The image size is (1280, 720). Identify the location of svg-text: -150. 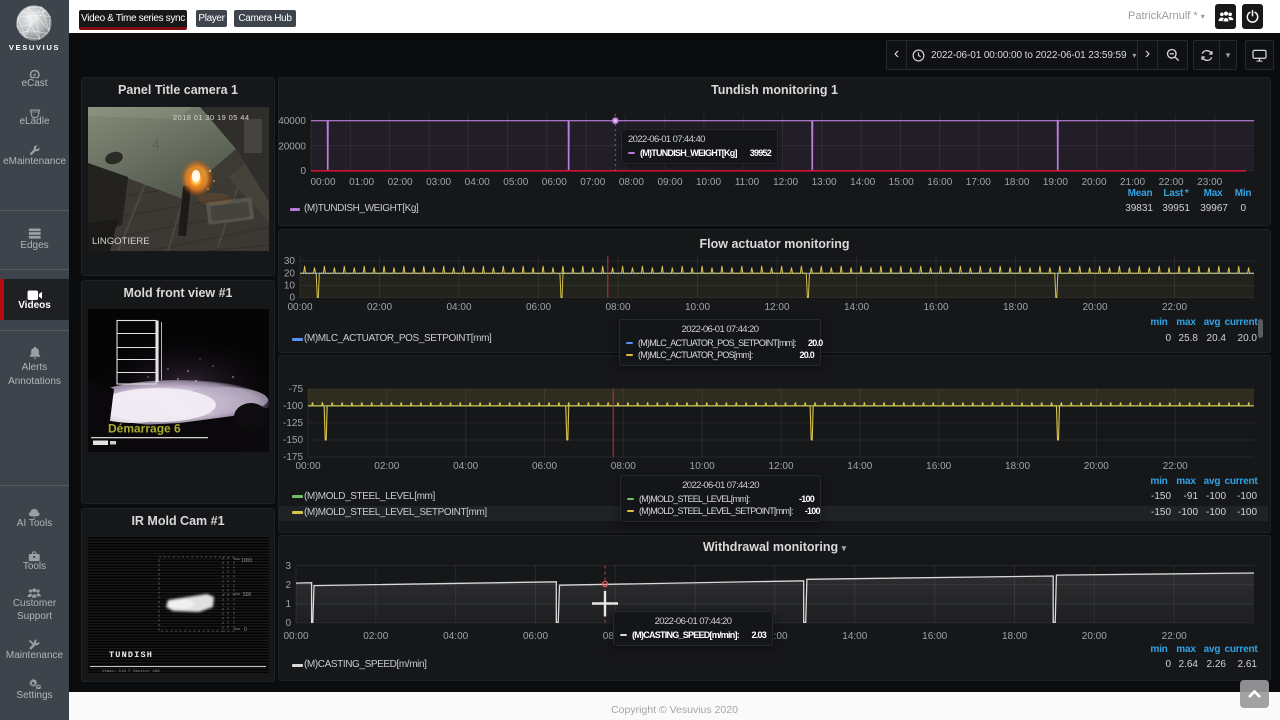
(293, 440).